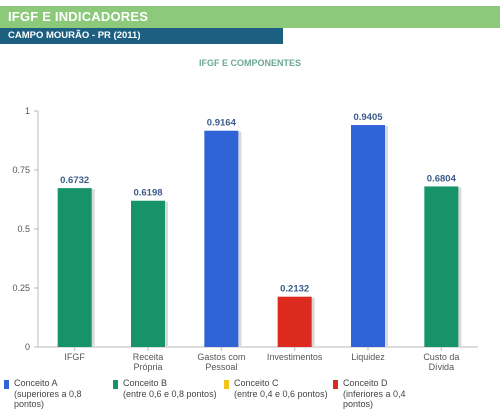 This screenshot has width=500, height=415. Describe the element at coordinates (442, 178) in the screenshot. I see `data-label: 0.6804` at that location.